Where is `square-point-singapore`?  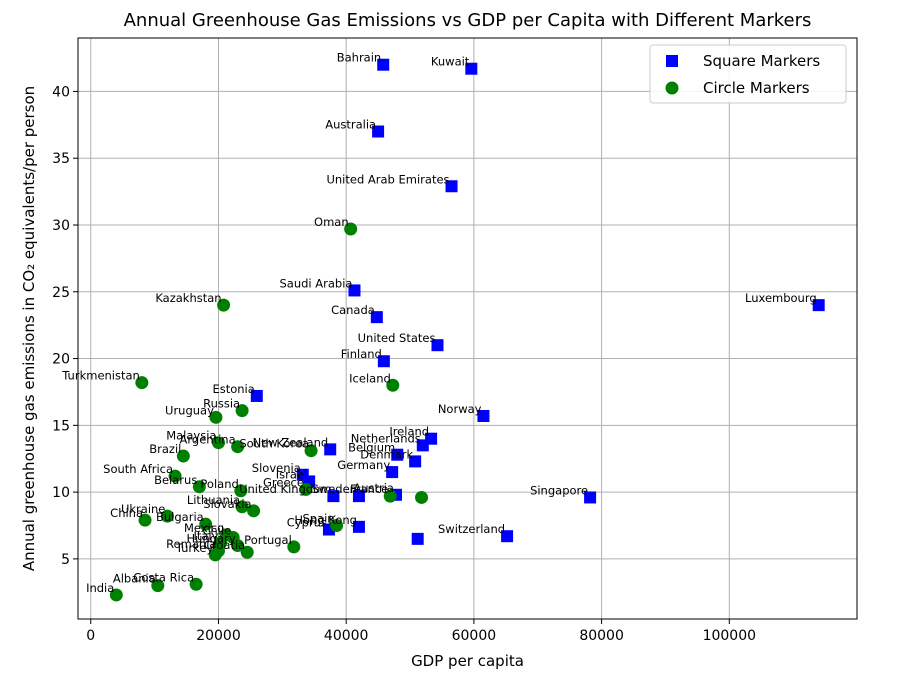 square-point-singapore is located at coordinates (590, 497).